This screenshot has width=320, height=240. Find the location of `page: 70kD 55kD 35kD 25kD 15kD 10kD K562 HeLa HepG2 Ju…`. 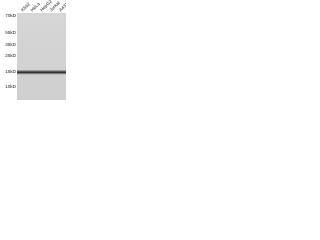

page: 70kD 55kD 35kD 25kD 15kD 10kD K562 HeLa HepG2 Ju… is located at coordinates (33, 50).